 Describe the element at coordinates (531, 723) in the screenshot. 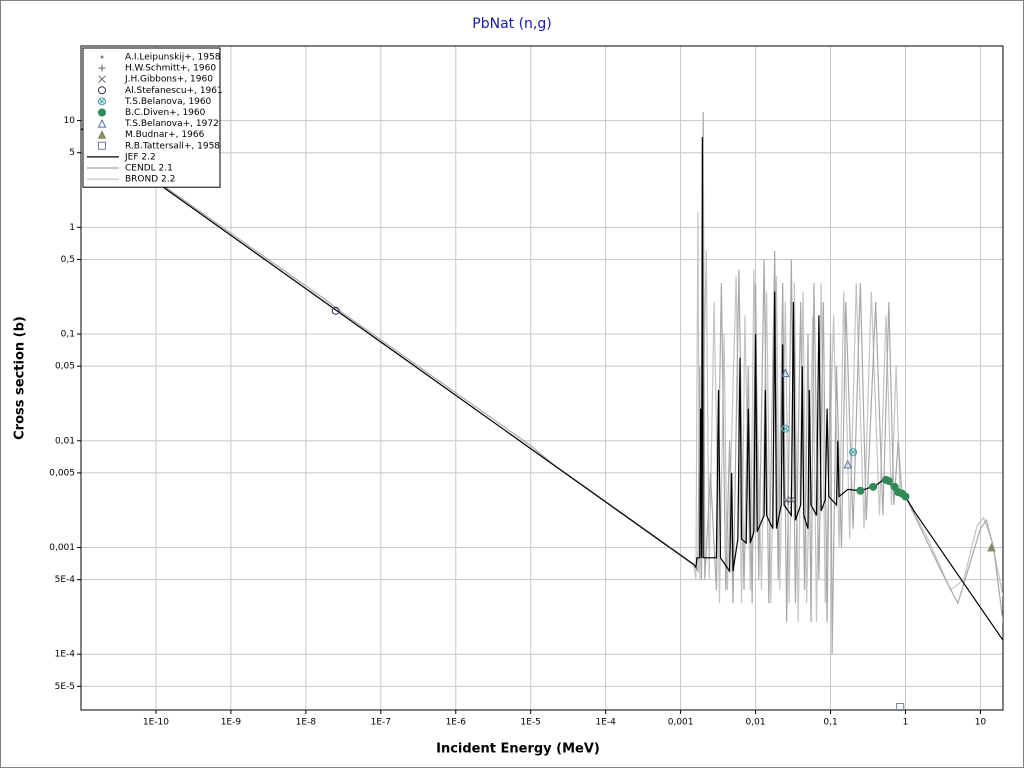

I see `x-tick-label: 1E-5` at that location.